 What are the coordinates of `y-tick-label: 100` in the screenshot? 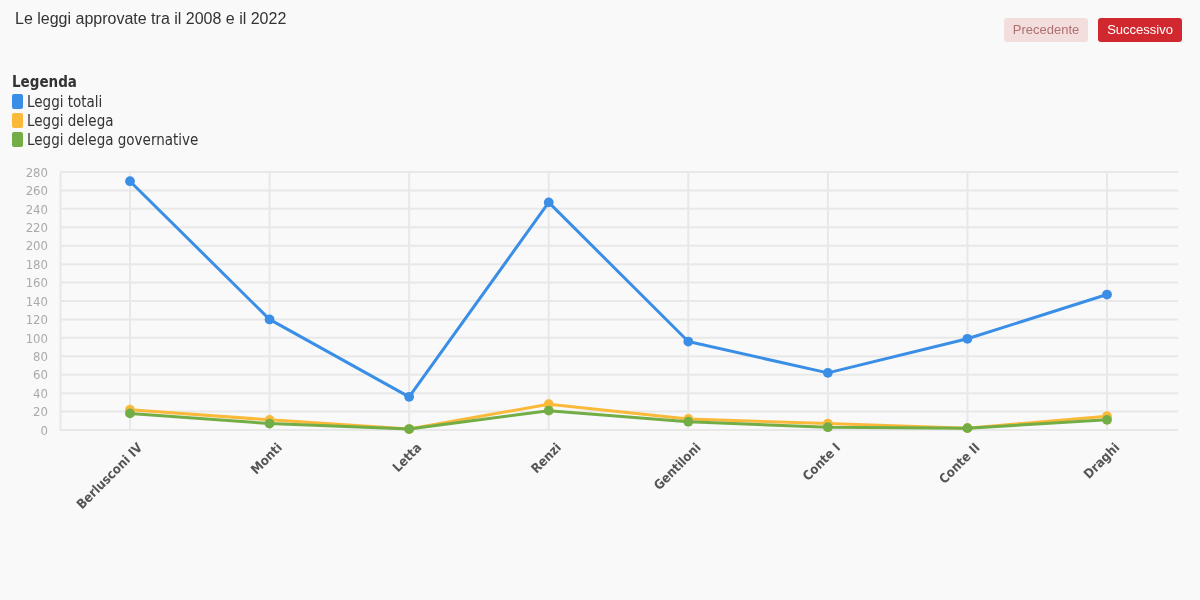 It's located at (36, 338).